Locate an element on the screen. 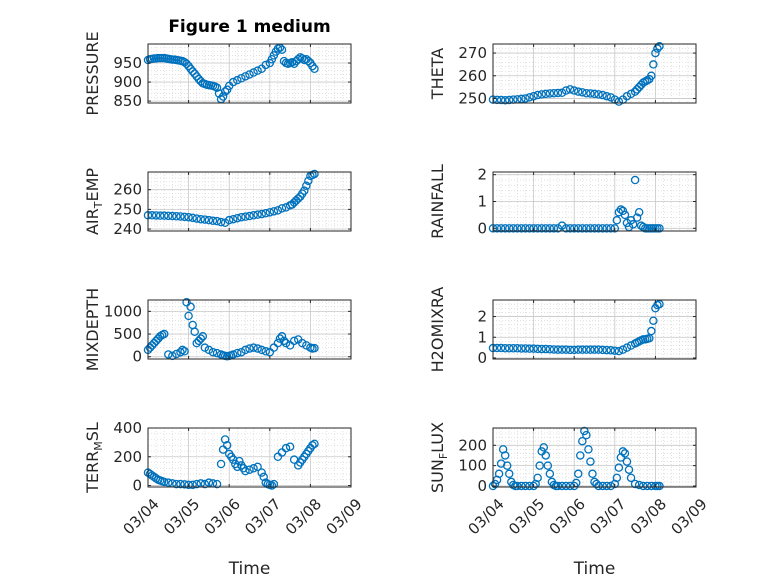 The height and width of the screenshot is (583, 778). y-axis-label-main: H2OMIXRA is located at coordinates (437, 330).